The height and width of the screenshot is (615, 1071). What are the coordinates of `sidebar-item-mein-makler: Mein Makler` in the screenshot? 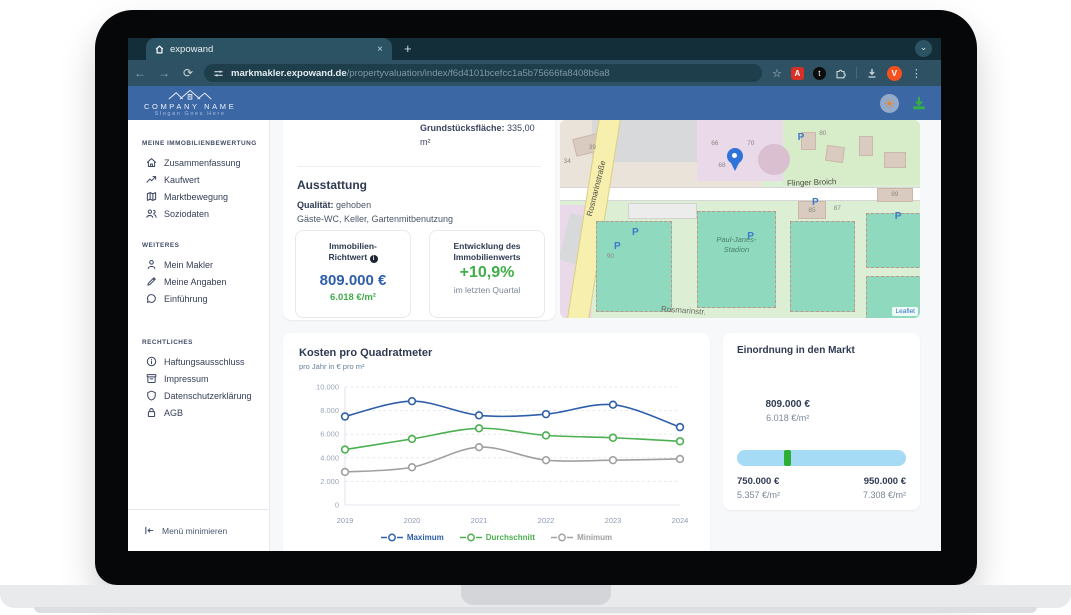 It's located at (205, 264).